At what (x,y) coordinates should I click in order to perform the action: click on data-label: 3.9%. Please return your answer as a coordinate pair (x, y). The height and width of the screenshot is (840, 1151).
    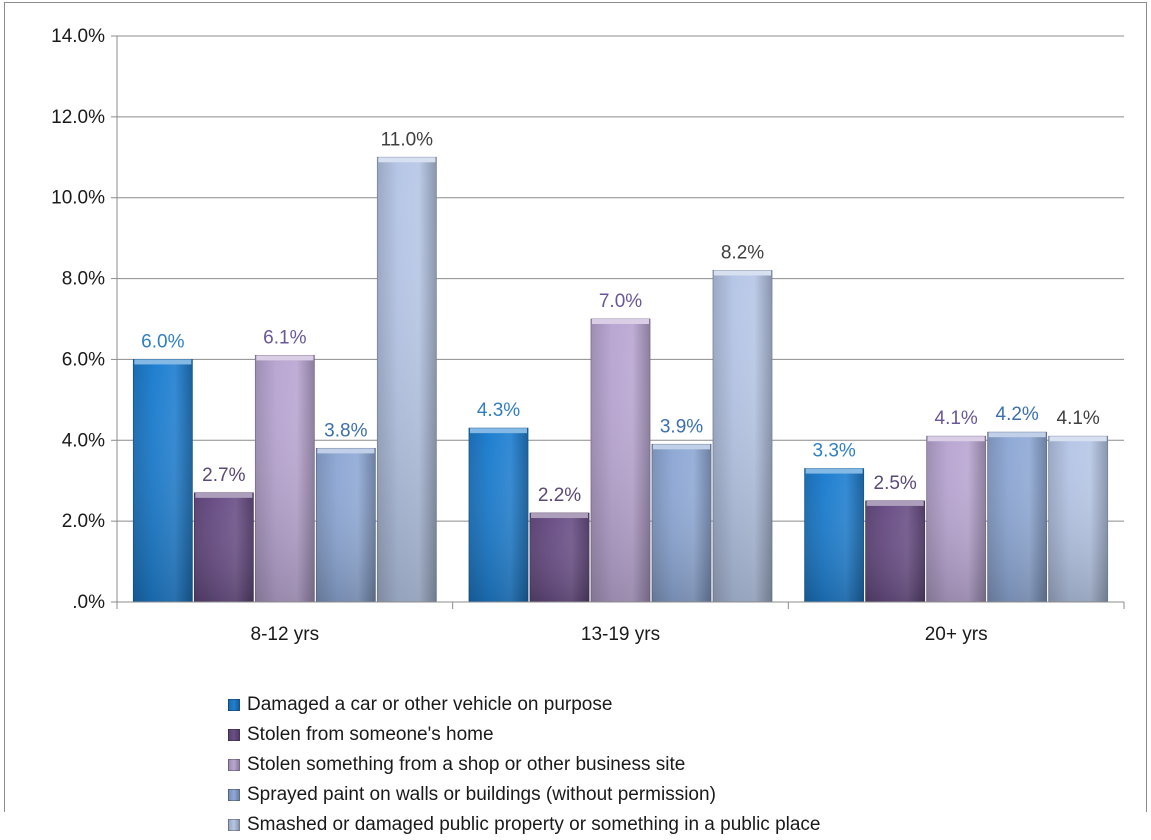
    Looking at the image, I should click on (681, 426).